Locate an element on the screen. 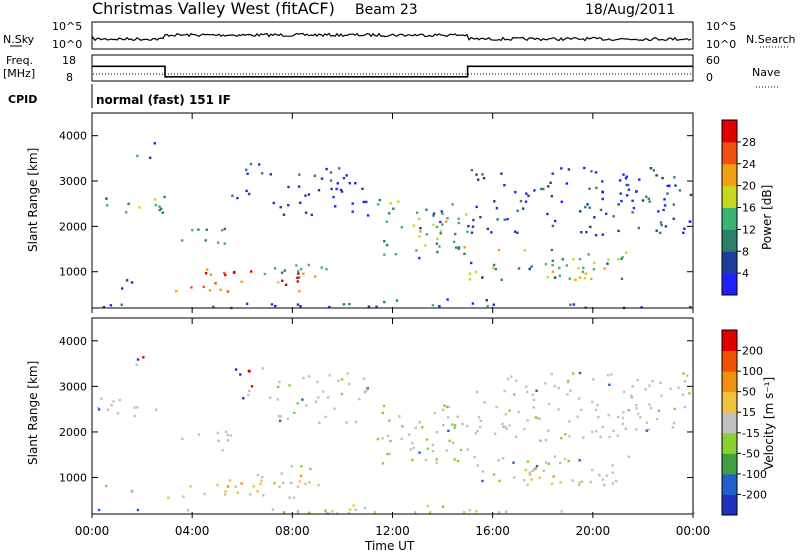 The image size is (800, 554). x-tick-label: 08:00 is located at coordinates (292, 531).